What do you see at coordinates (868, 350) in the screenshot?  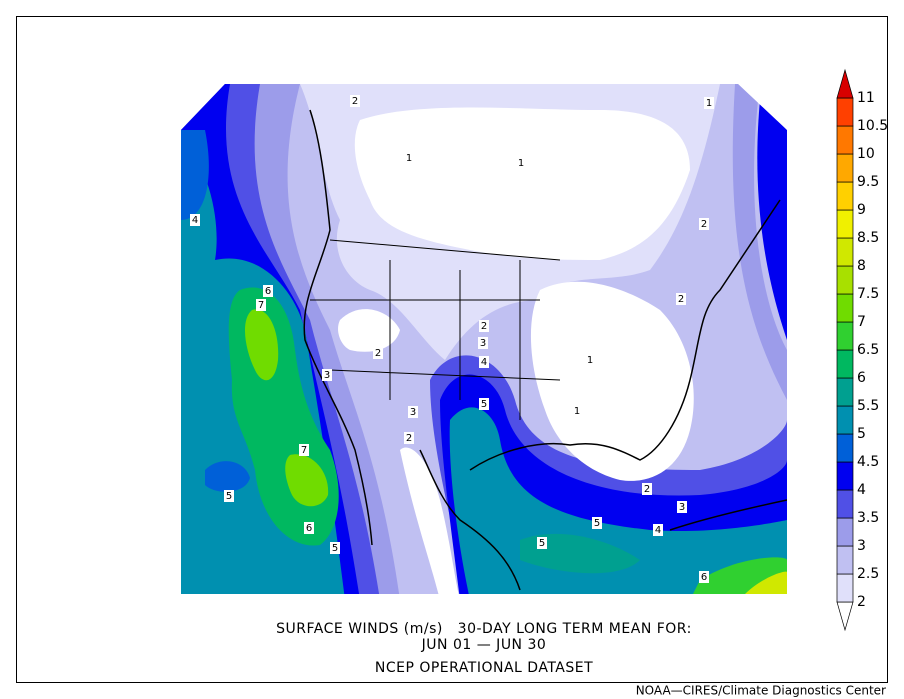 I see `colorbar-label: 6.5` at bounding box center [868, 350].